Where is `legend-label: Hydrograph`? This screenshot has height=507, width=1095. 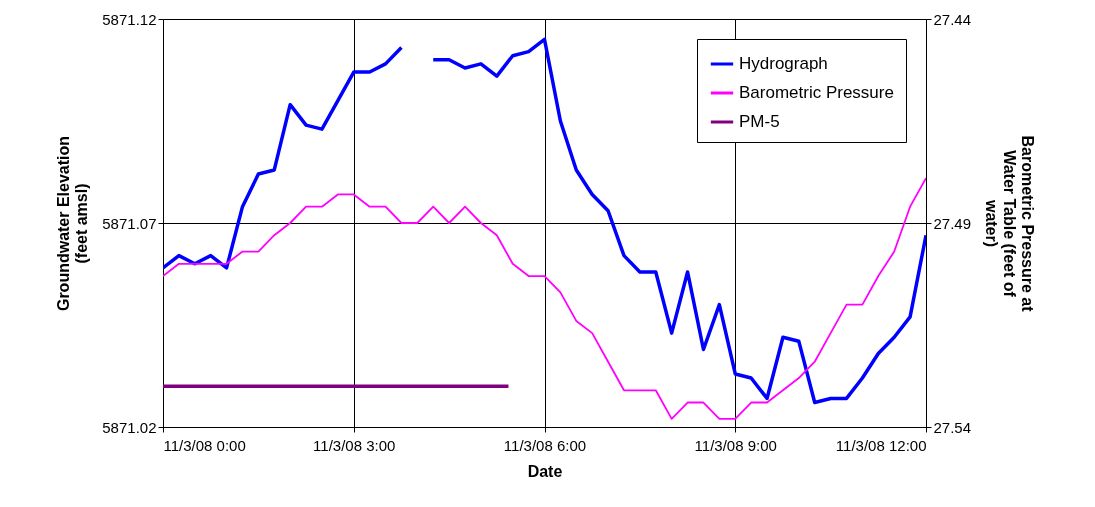 legend-label: Hydrograph is located at coordinates (783, 63).